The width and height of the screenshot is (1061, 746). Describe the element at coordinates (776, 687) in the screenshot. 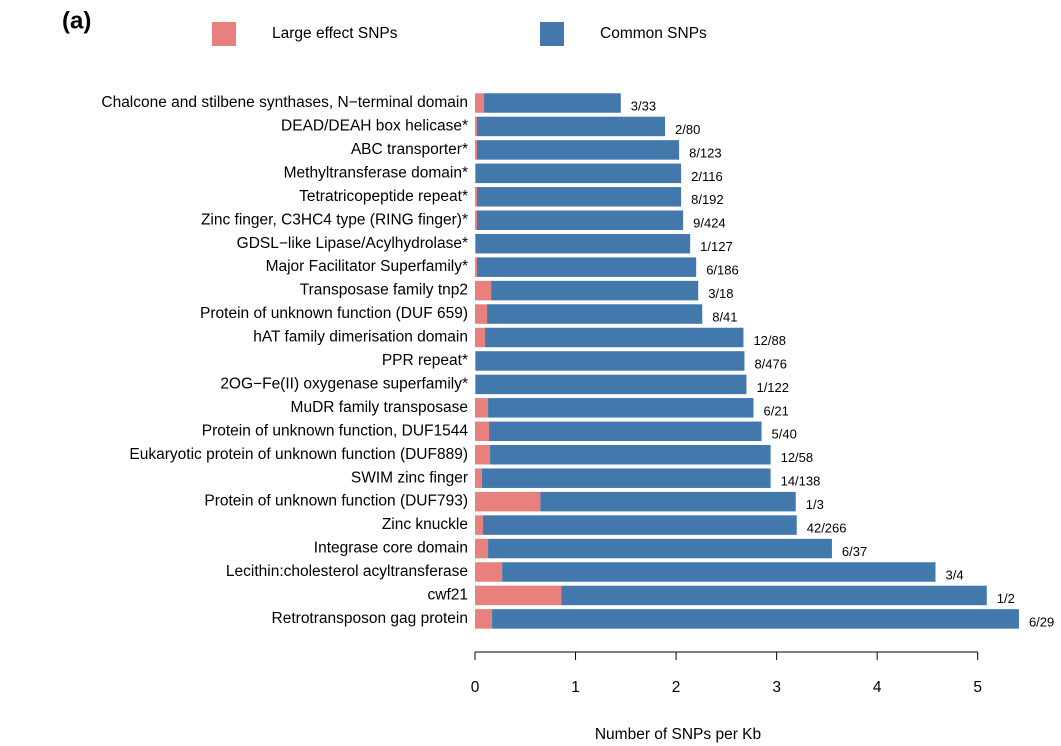

I see `x-tick-label: 3` at that location.